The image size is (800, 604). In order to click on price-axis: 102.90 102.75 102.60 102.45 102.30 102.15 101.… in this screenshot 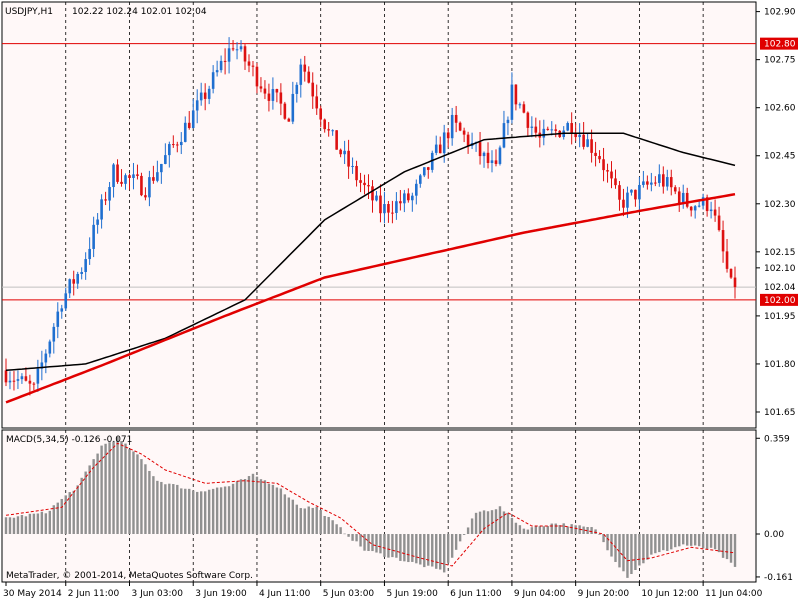, I will do `click(777, 213)`.